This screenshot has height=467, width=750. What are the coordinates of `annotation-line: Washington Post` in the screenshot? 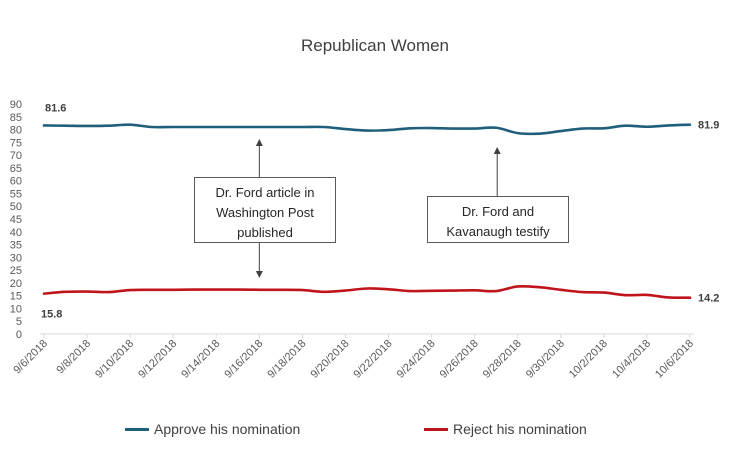 It's located at (265, 212).